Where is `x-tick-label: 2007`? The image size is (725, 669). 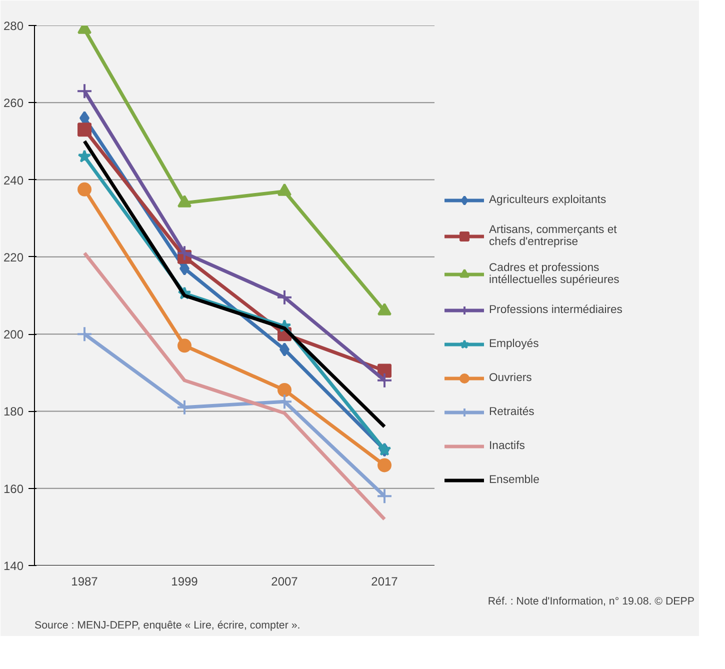
x-tick-label: 2007 is located at coordinates (284, 581).